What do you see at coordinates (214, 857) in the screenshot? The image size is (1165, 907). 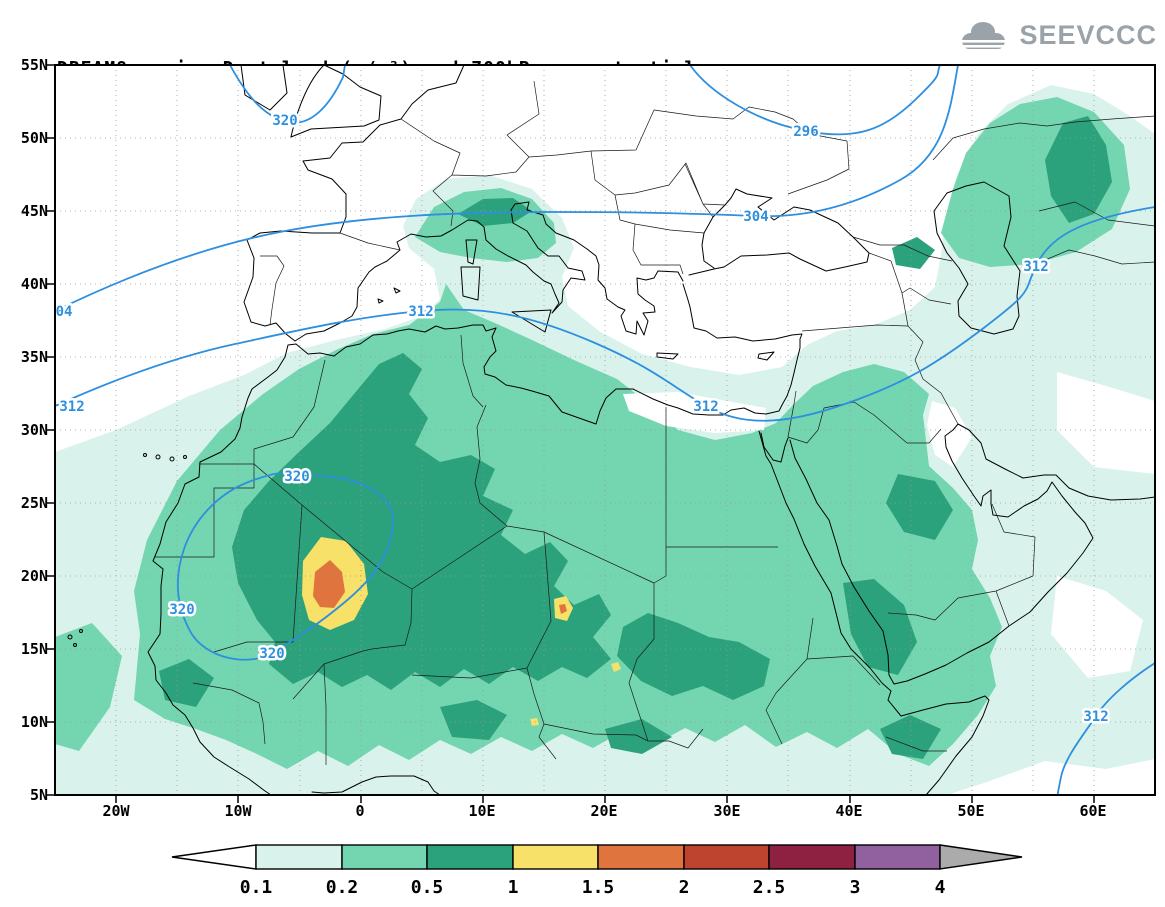 I see `colorbar-left-arrow` at bounding box center [214, 857].